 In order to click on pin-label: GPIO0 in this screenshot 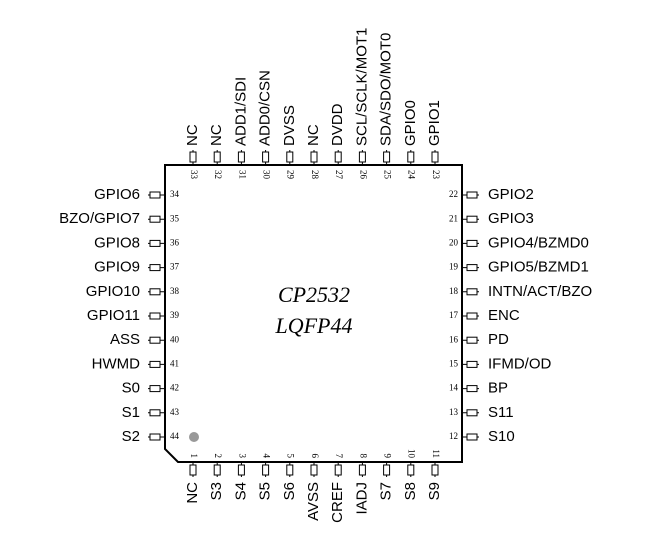, I will do `click(410, 123)`.